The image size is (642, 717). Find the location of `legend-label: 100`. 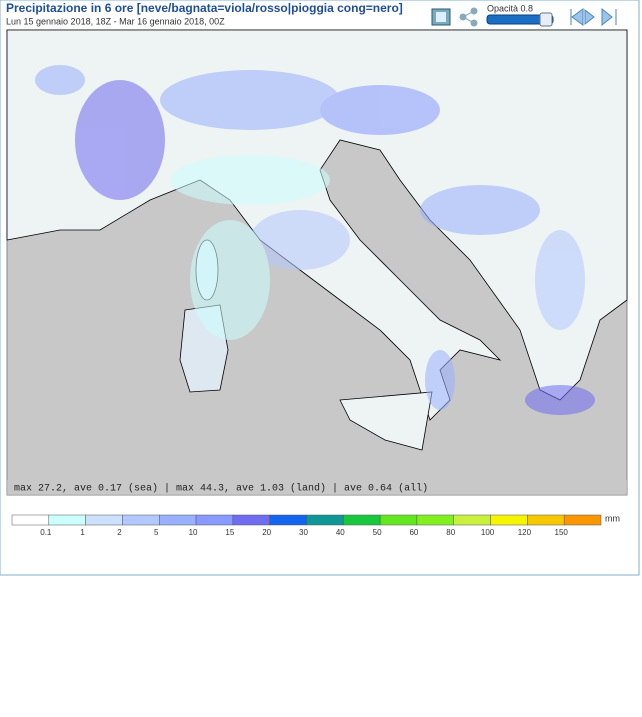

legend-label: 100 is located at coordinates (488, 532).